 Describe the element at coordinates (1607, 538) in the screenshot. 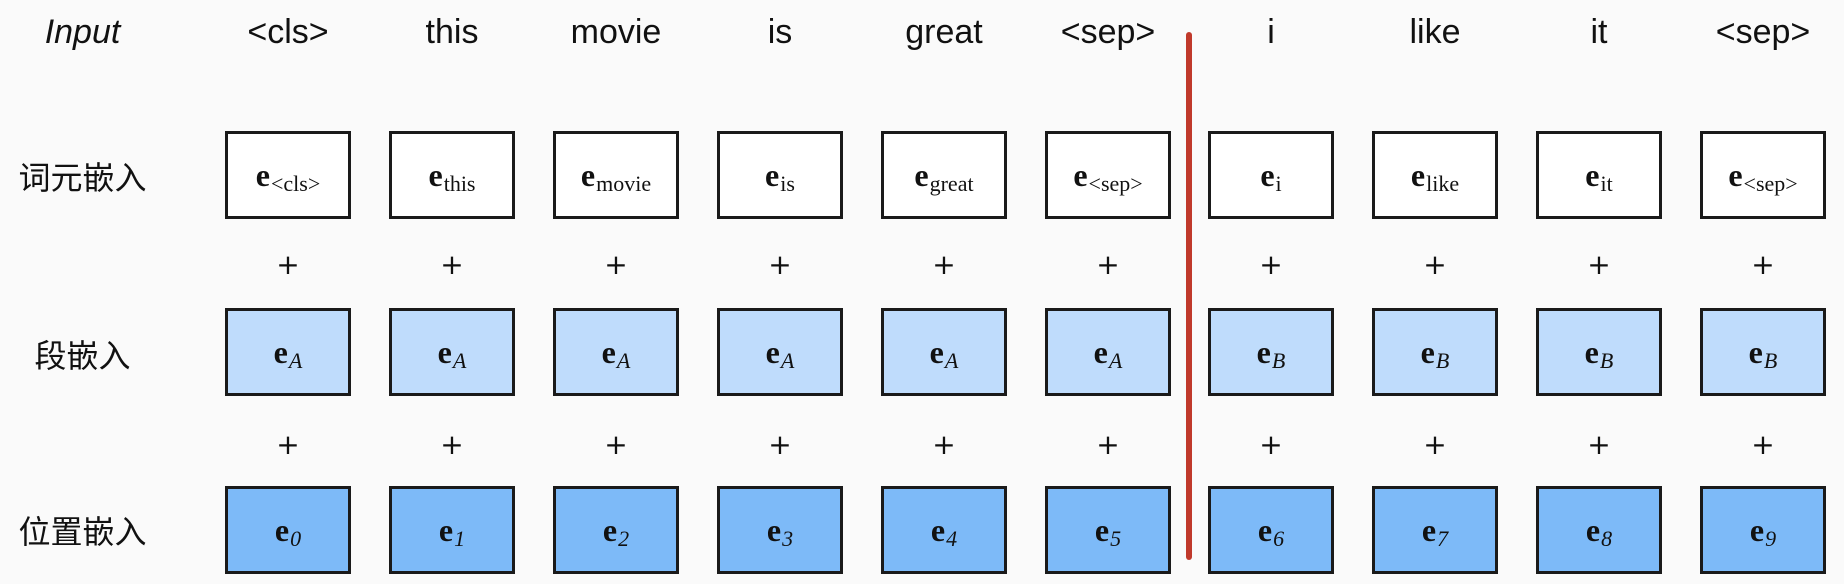

I see `embedding-subscript: 8` at that location.